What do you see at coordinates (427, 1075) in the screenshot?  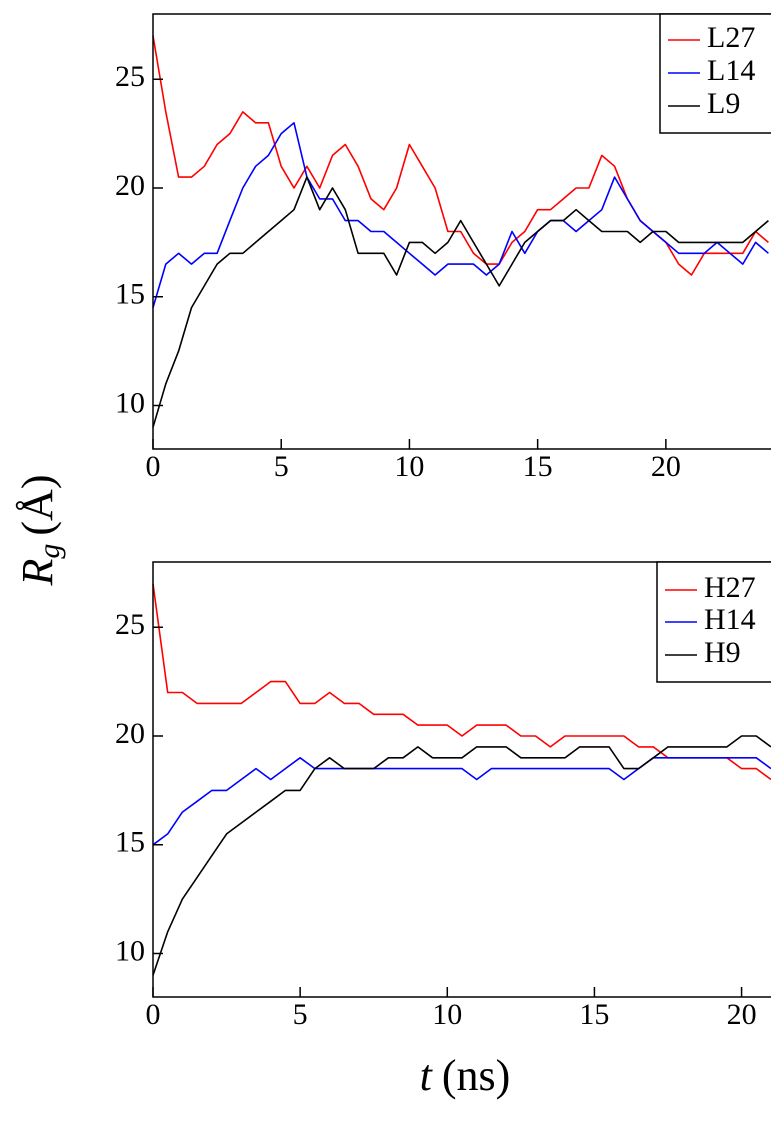 I see `x-symbol: t` at bounding box center [427, 1075].